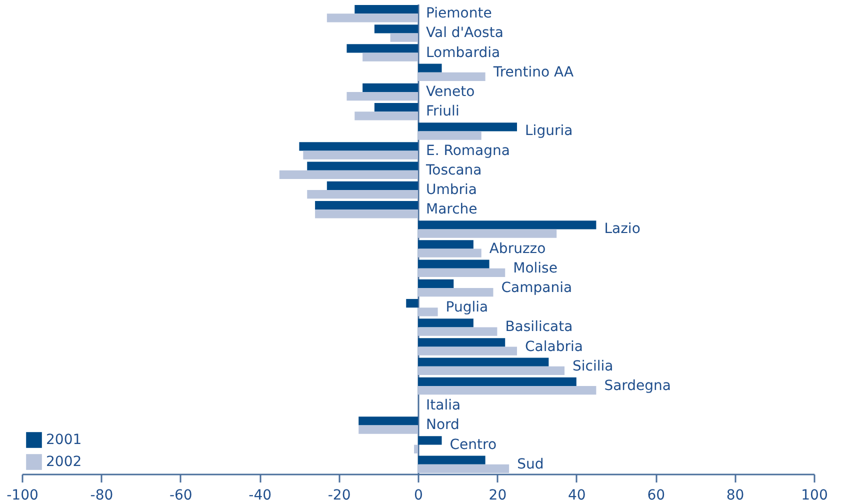  Describe the element at coordinates (459, 14) in the screenshot. I see `y-tick-label: Piemonte` at that location.